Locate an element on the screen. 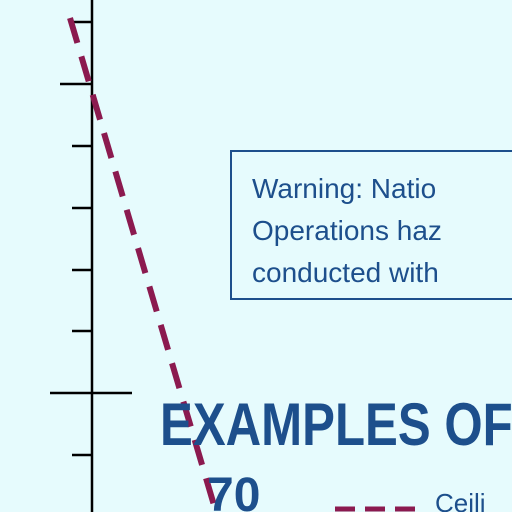 This screenshot has width=512, height=512. examples-heading: EXAMPLES OF is located at coordinates (336, 424).